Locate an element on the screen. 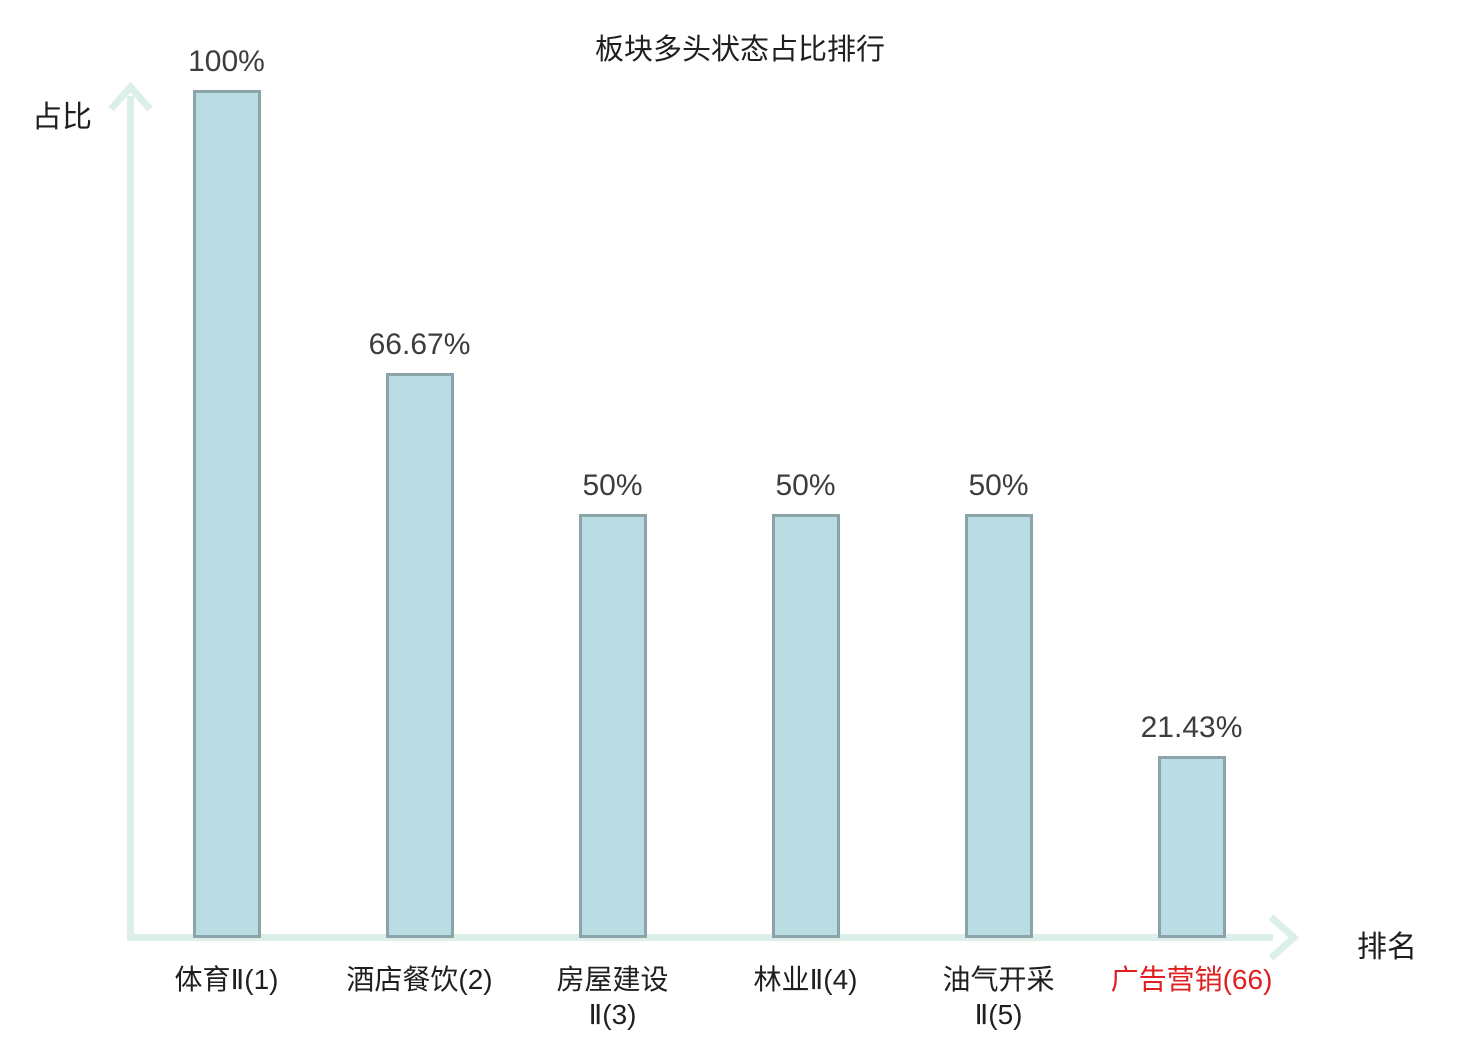  bar-group: 21.43% 广告营销(66) is located at coordinates (1191, 542).